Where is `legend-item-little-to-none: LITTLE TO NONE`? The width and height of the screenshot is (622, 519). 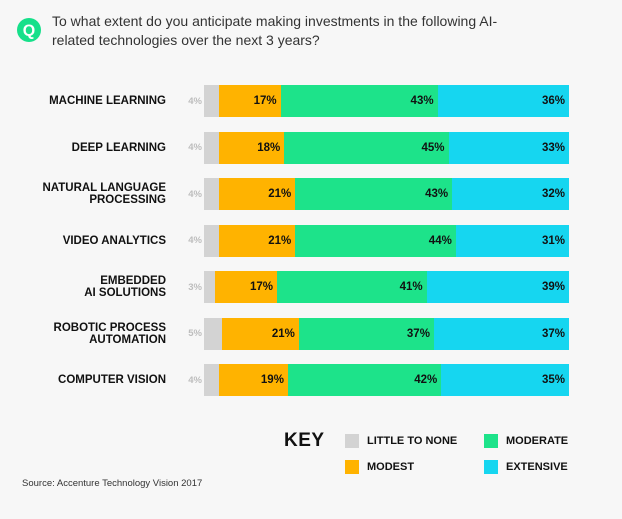 legend-item-little-to-none: LITTLE TO NONE is located at coordinates (401, 441).